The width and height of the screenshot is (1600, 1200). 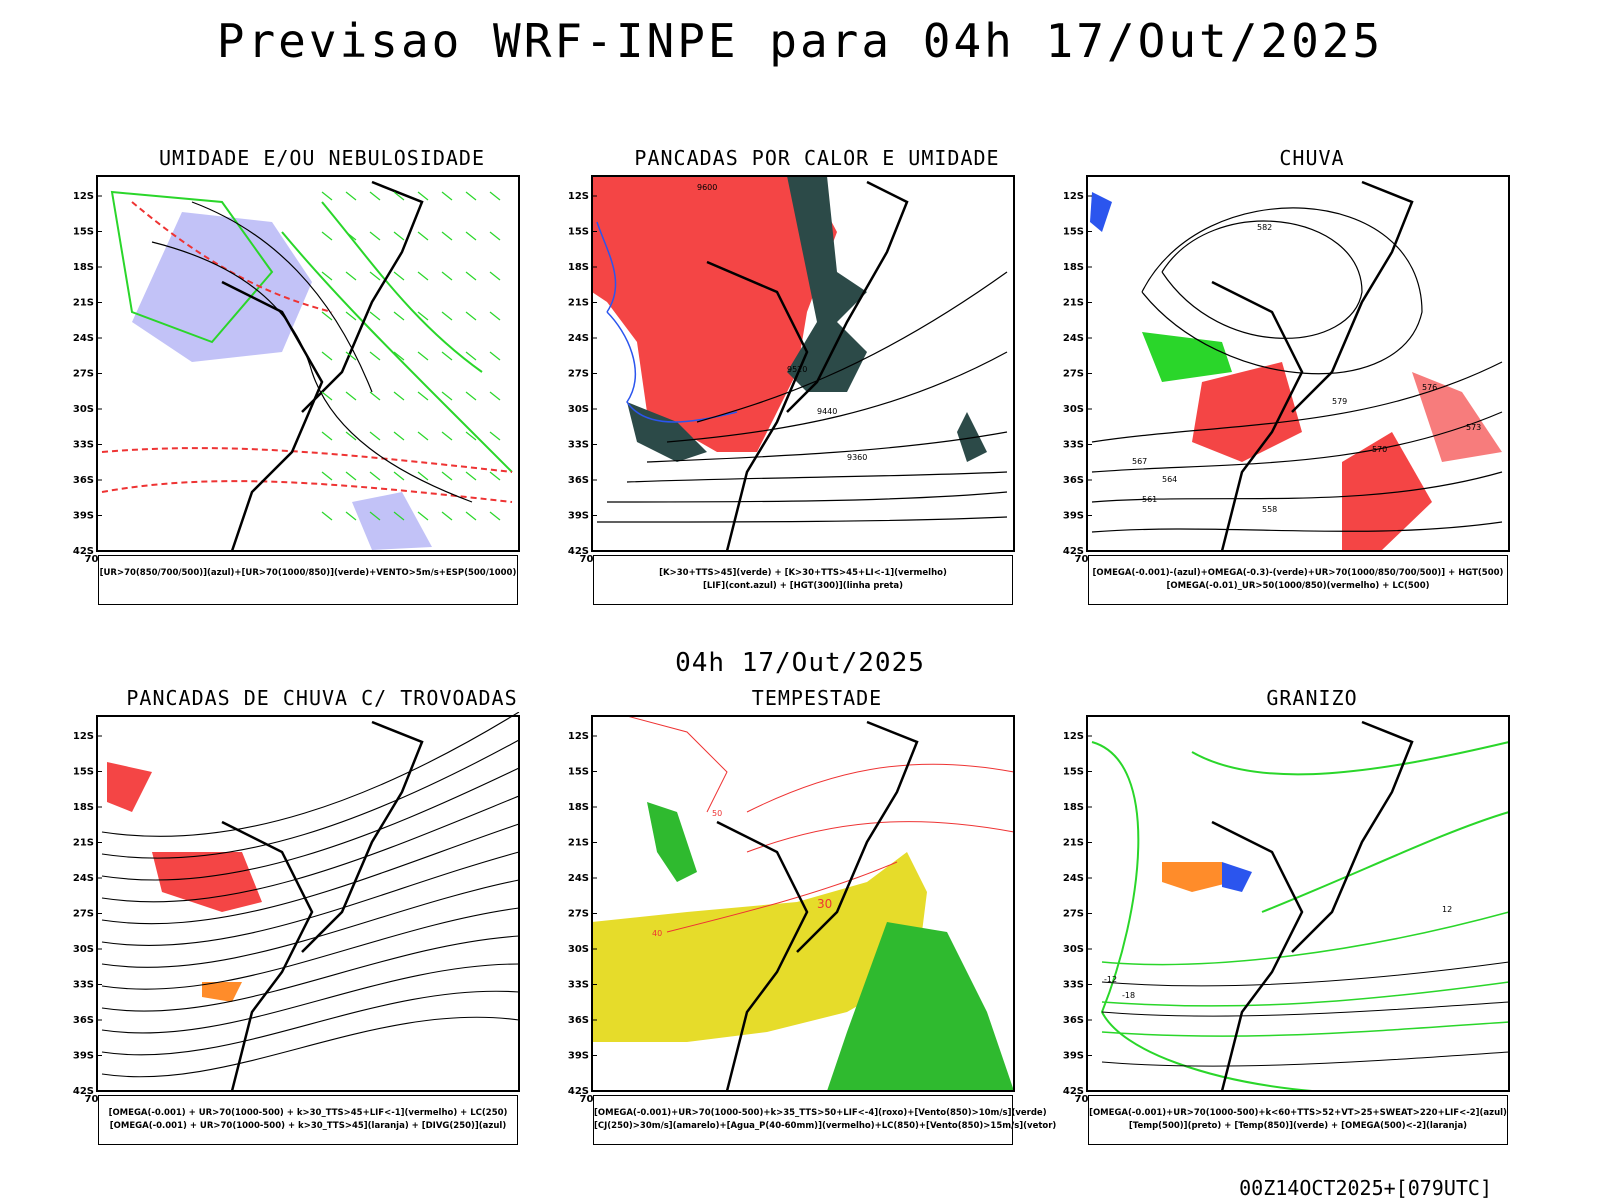 What do you see at coordinates (857, 457) in the screenshot?
I see `contour-label: 9360` at bounding box center [857, 457].